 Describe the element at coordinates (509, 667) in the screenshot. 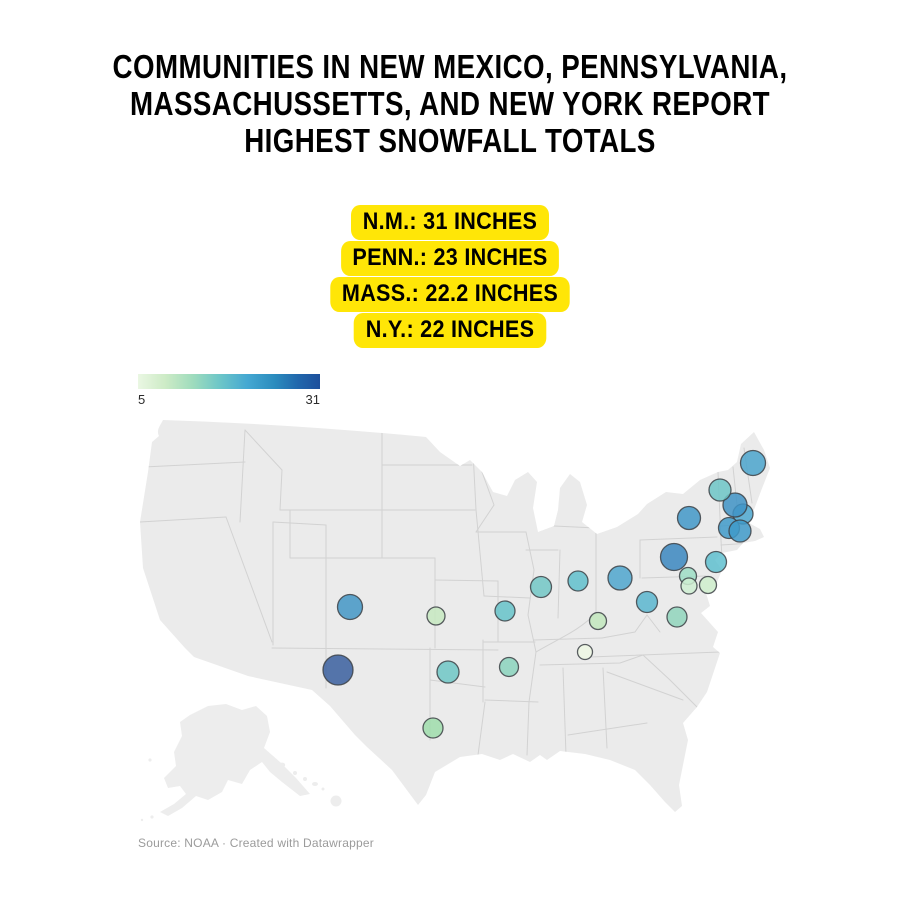

I see `snowfall-point-arkansas` at that location.